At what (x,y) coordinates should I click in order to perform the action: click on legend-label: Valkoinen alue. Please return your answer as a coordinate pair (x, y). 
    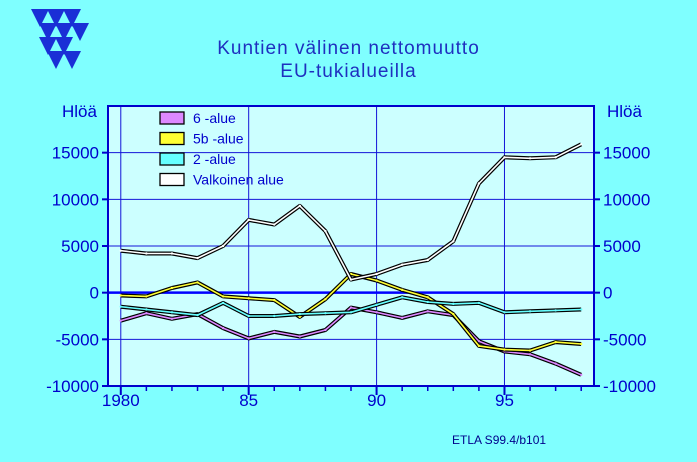
    Looking at the image, I should click on (238, 180).